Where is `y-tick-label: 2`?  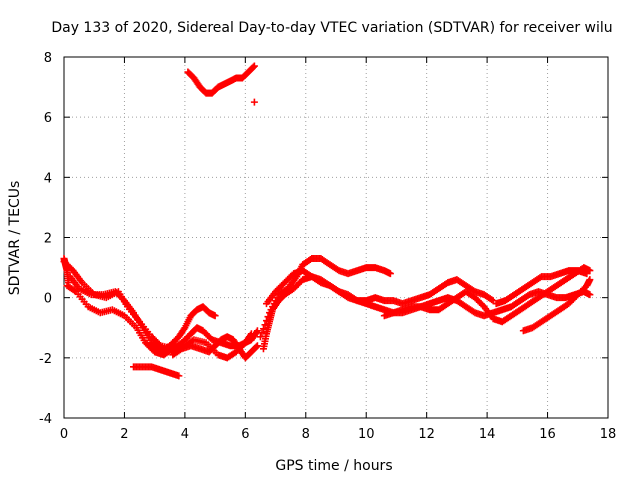 y-tick-label: 2 is located at coordinates (48, 239).